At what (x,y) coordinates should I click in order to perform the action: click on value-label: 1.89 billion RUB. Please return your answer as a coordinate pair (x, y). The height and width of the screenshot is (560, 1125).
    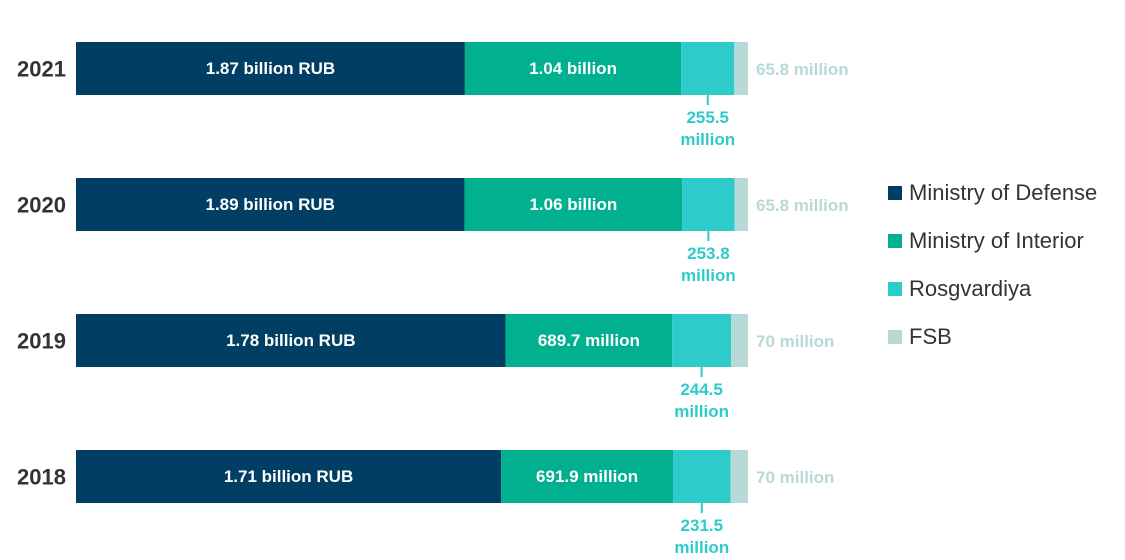
    Looking at the image, I should click on (270, 204).